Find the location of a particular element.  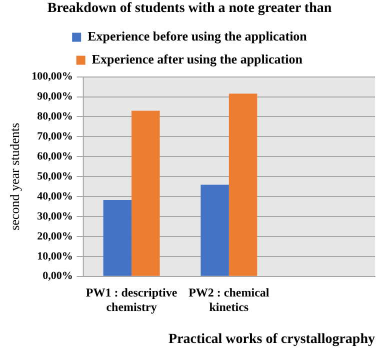

x-tick-label: PW1 : descriptive chemistry is located at coordinates (132, 300).